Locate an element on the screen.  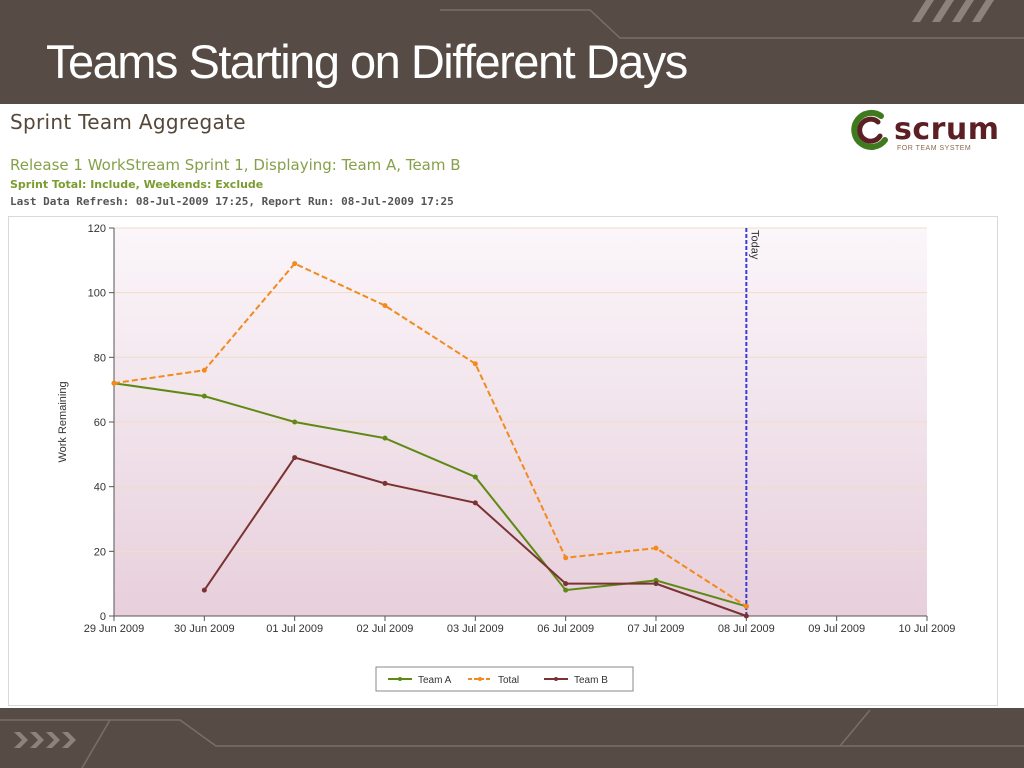
x-tick-label: 07 Jul 2009 is located at coordinates (656, 629).